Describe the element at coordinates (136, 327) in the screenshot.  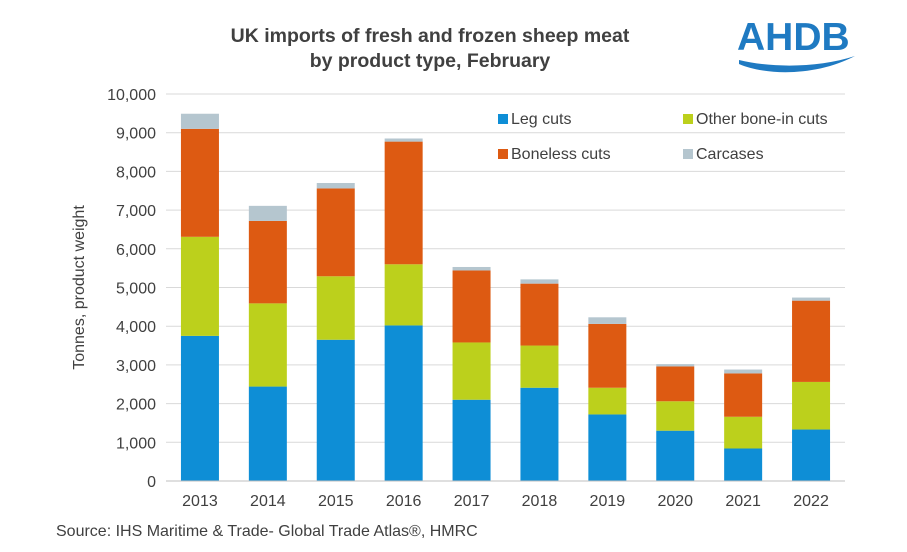
I see `y-tick-label: 4,000` at that location.